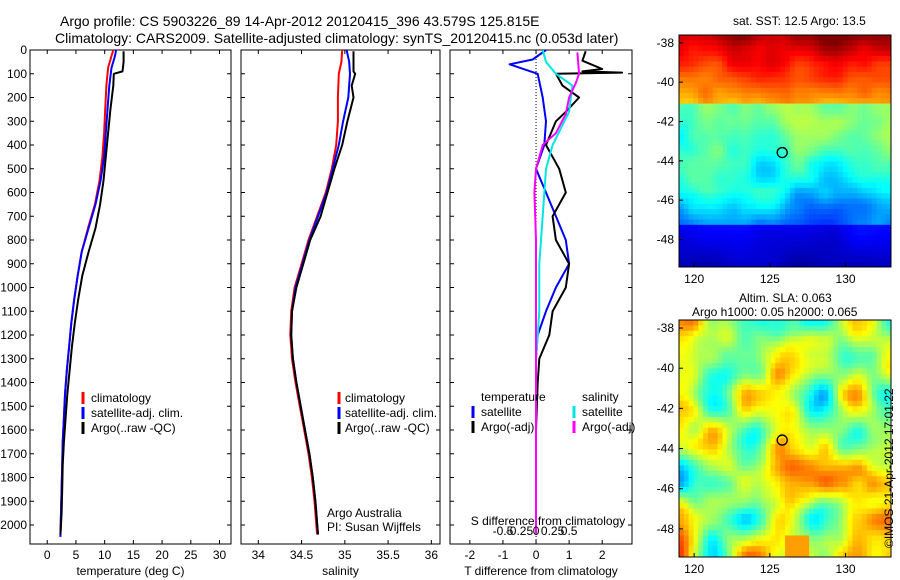 Image resolution: width=900 pixels, height=580 pixels. What do you see at coordinates (470, 555) in the screenshot?
I see `x-tick-label: -2` at bounding box center [470, 555].